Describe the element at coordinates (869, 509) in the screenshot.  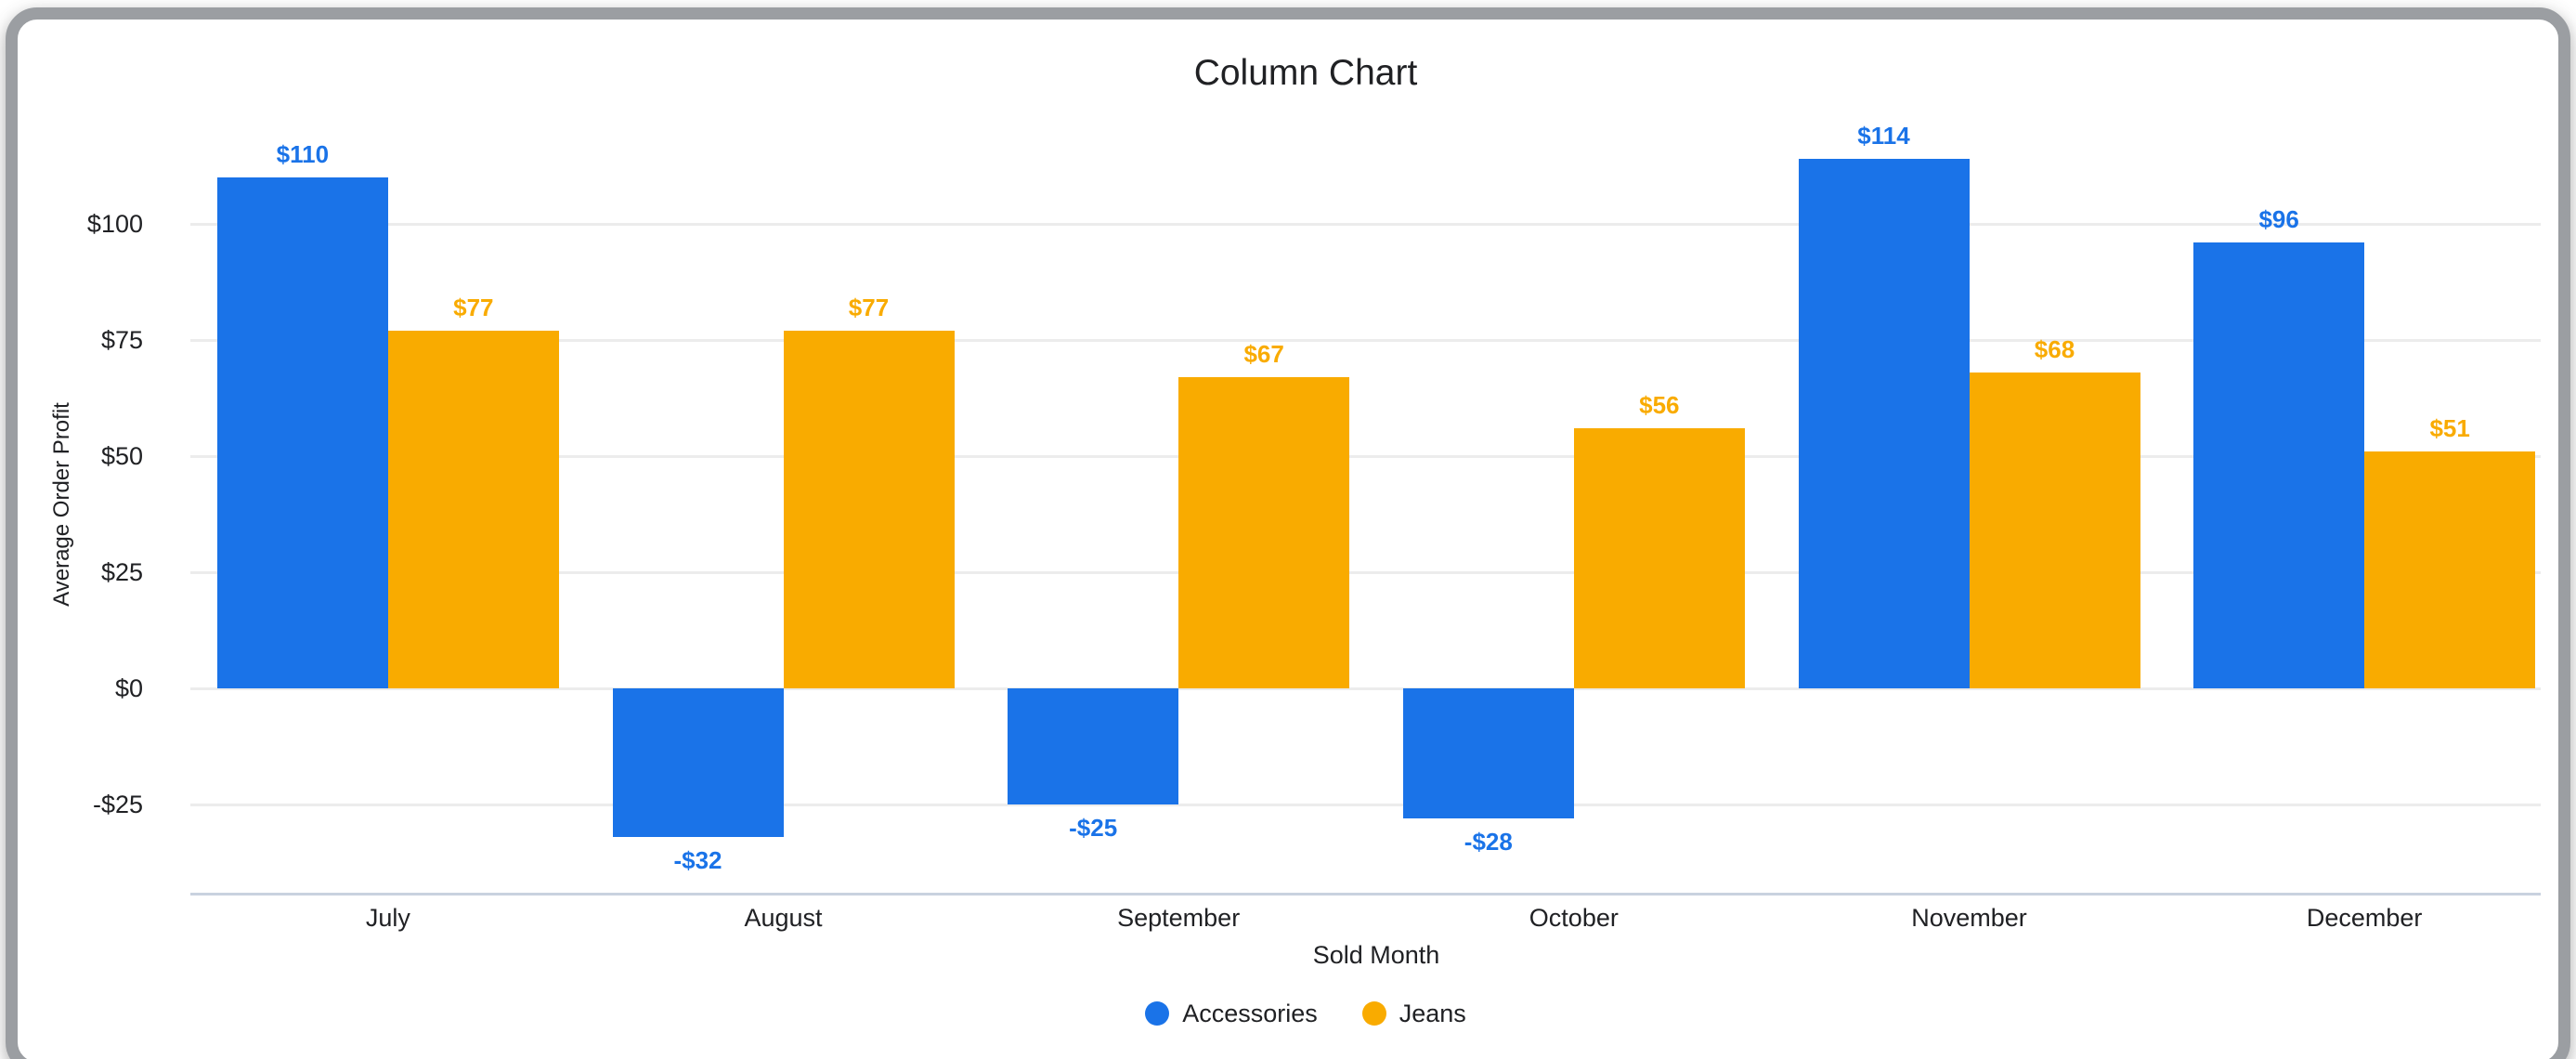
I see `bar-jeans-august` at that location.